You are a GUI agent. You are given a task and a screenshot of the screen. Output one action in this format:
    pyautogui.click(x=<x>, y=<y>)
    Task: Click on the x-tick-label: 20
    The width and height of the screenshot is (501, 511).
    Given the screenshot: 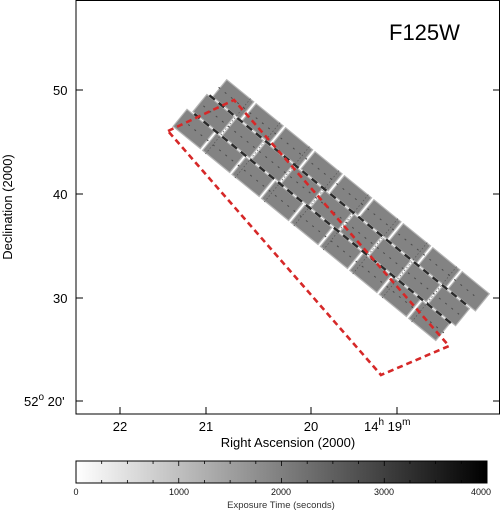 What is the action you would take?
    pyautogui.click(x=311, y=426)
    